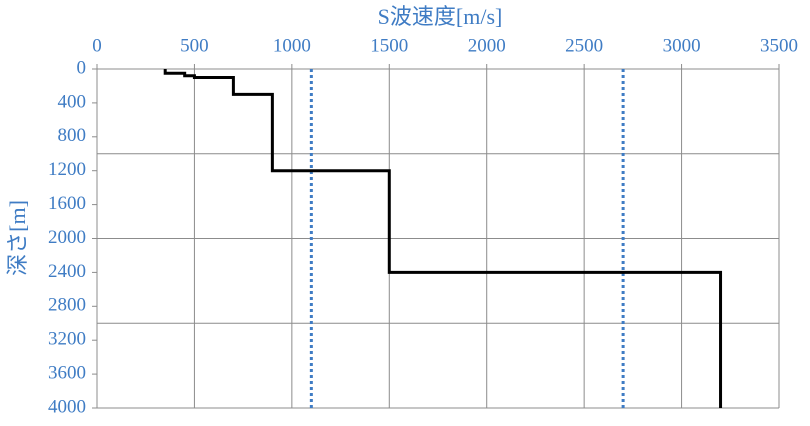 Image resolution: width=810 pixels, height=426 pixels. Describe the element at coordinates (67, 169) in the screenshot. I see `y-tick-label: 1200` at that location.